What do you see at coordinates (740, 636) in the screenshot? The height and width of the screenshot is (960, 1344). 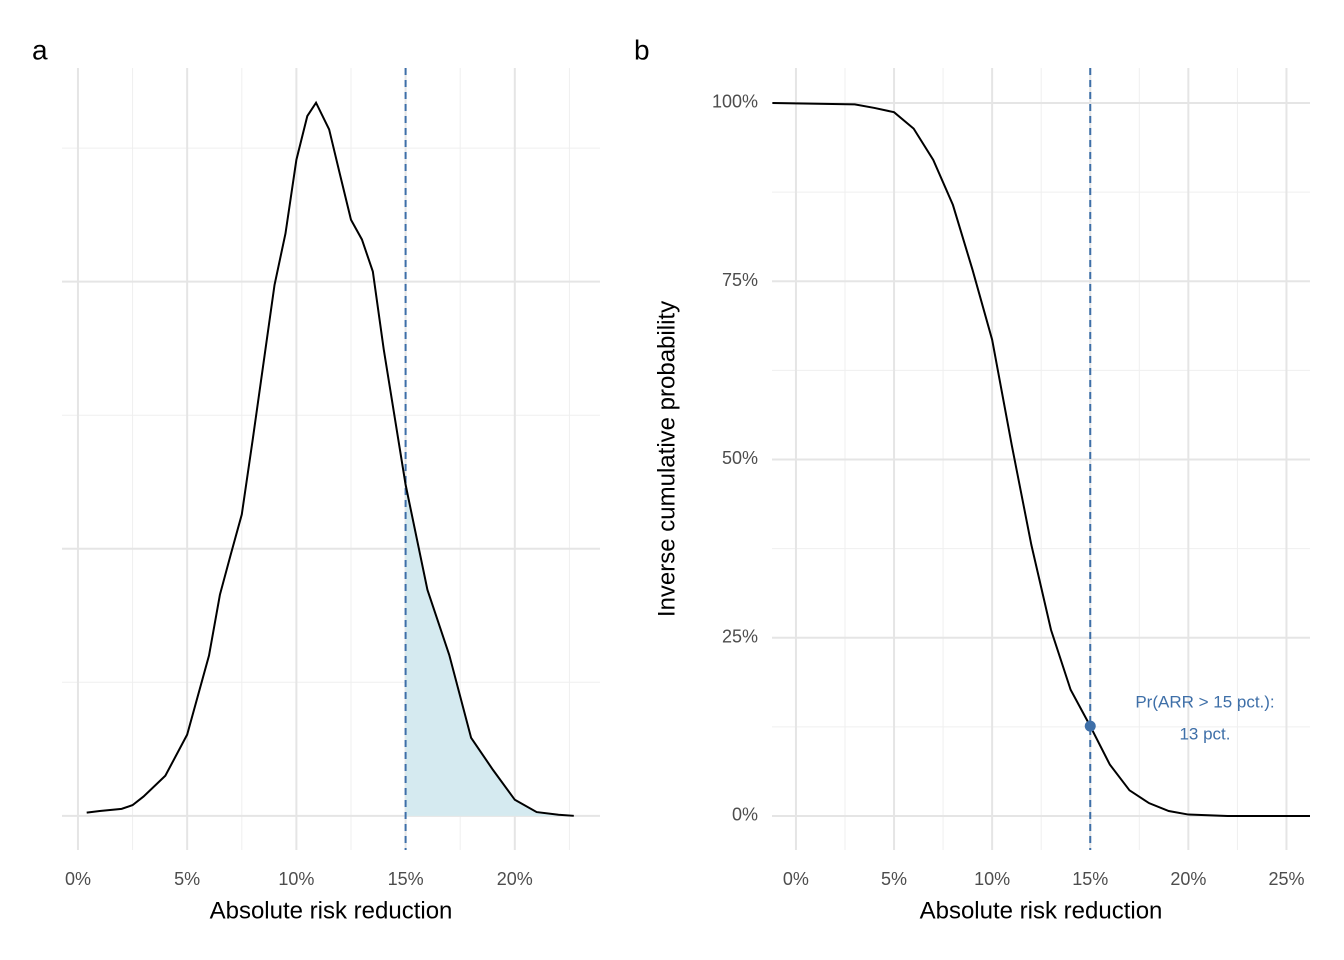 I see `y-tick-label: 25%` at bounding box center [740, 636].